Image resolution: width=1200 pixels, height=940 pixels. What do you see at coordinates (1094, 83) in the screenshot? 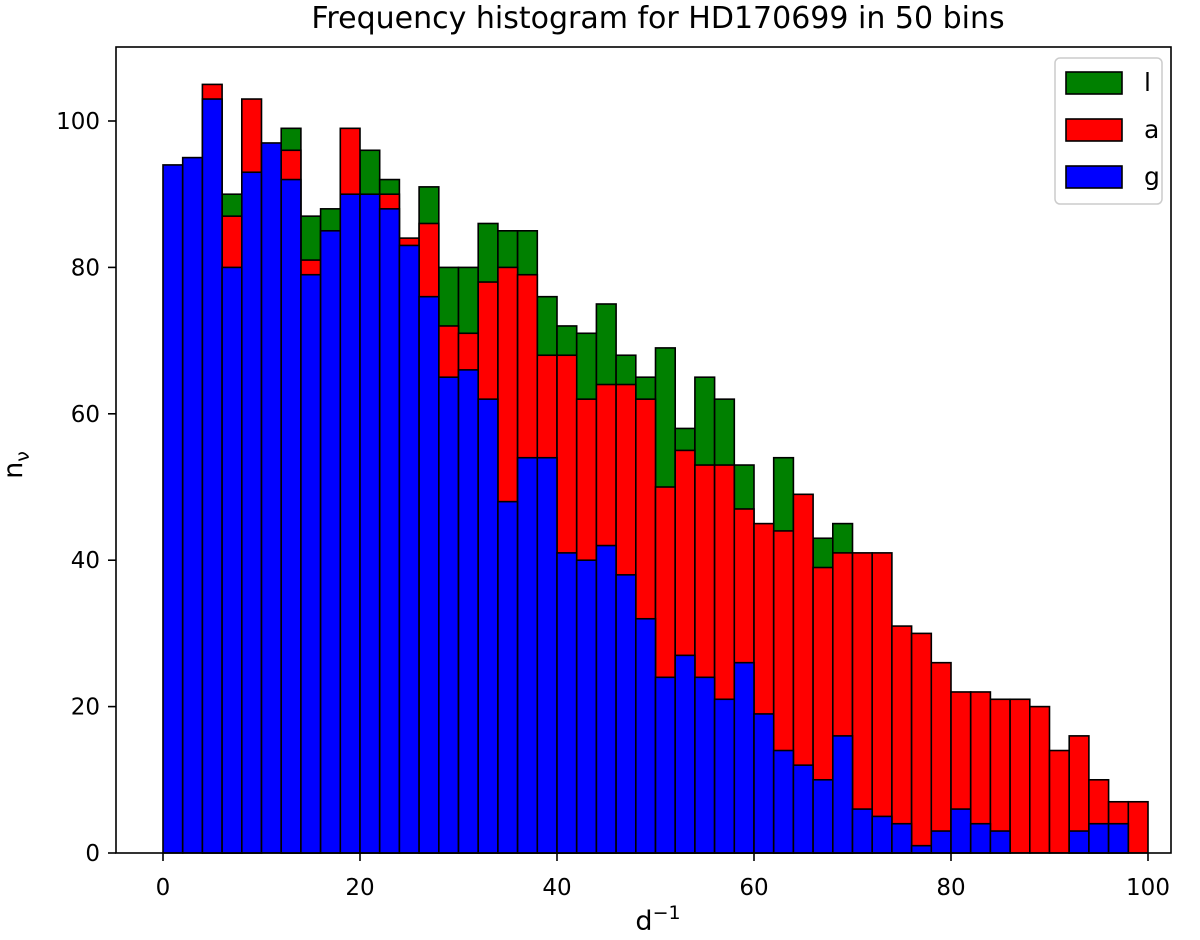
I see `legend-swatch-l` at bounding box center [1094, 83].